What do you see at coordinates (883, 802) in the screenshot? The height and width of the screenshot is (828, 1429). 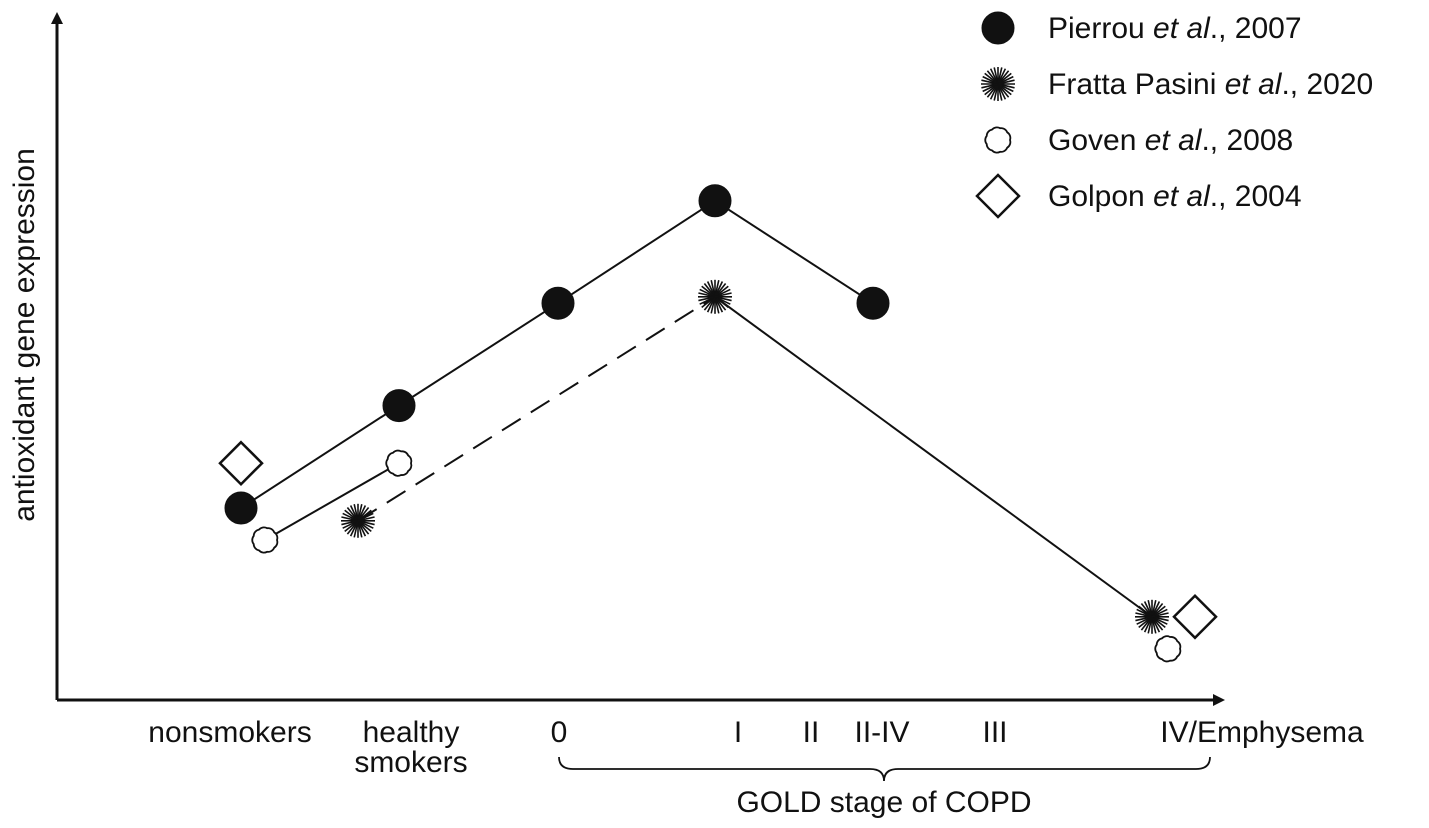 I see `gold-group-label: GOLD stage of COPD` at bounding box center [883, 802].